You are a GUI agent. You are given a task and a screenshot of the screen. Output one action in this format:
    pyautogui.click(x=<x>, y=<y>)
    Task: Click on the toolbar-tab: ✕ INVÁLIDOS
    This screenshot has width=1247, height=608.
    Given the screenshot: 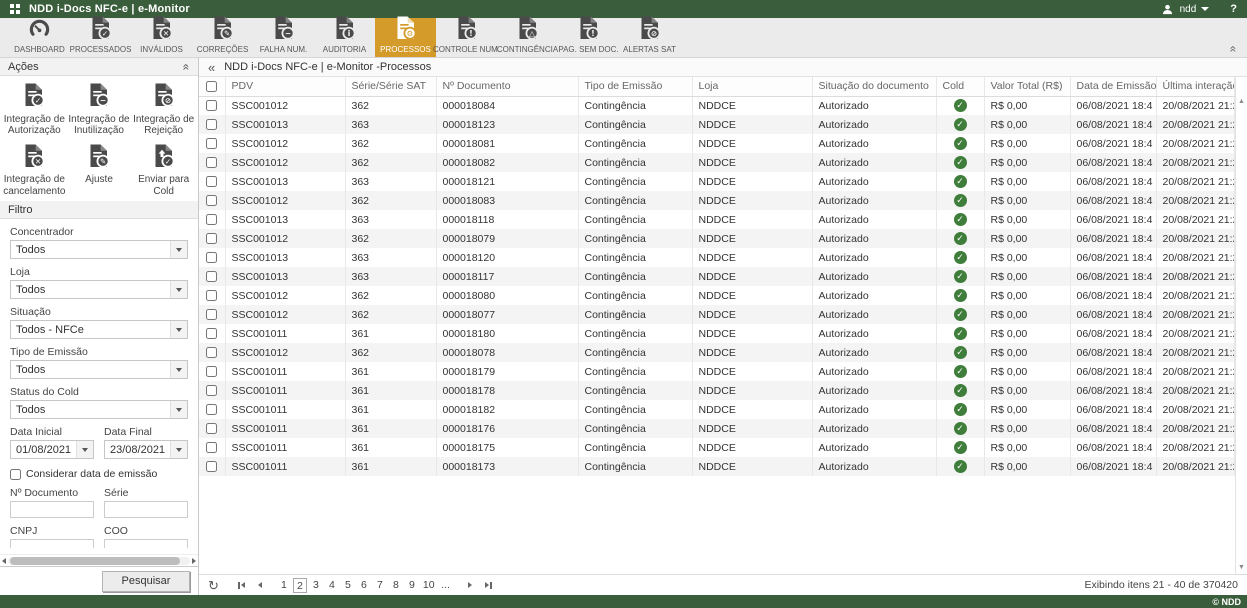 What is the action you would take?
    pyautogui.click(x=161, y=36)
    